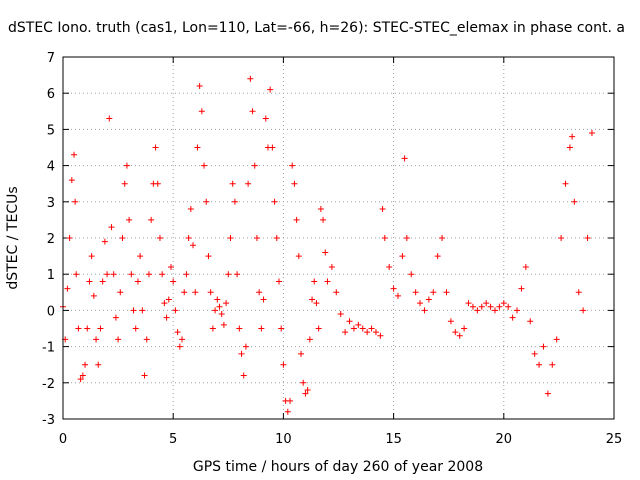 Image resolution: width=640 pixels, height=480 pixels. Describe the element at coordinates (51, 311) in the screenshot. I see `y-tick-label: 0` at that location.